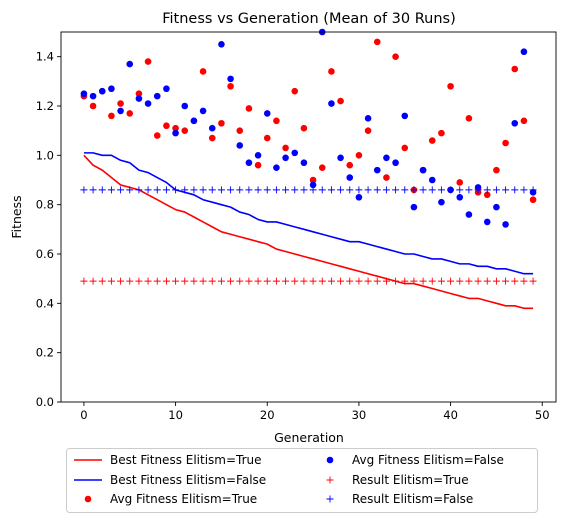 This screenshot has width=567, height=522. Describe the element at coordinates (188, 480) in the screenshot. I see `legend-label: Best Fitness Elitism=False` at that location.